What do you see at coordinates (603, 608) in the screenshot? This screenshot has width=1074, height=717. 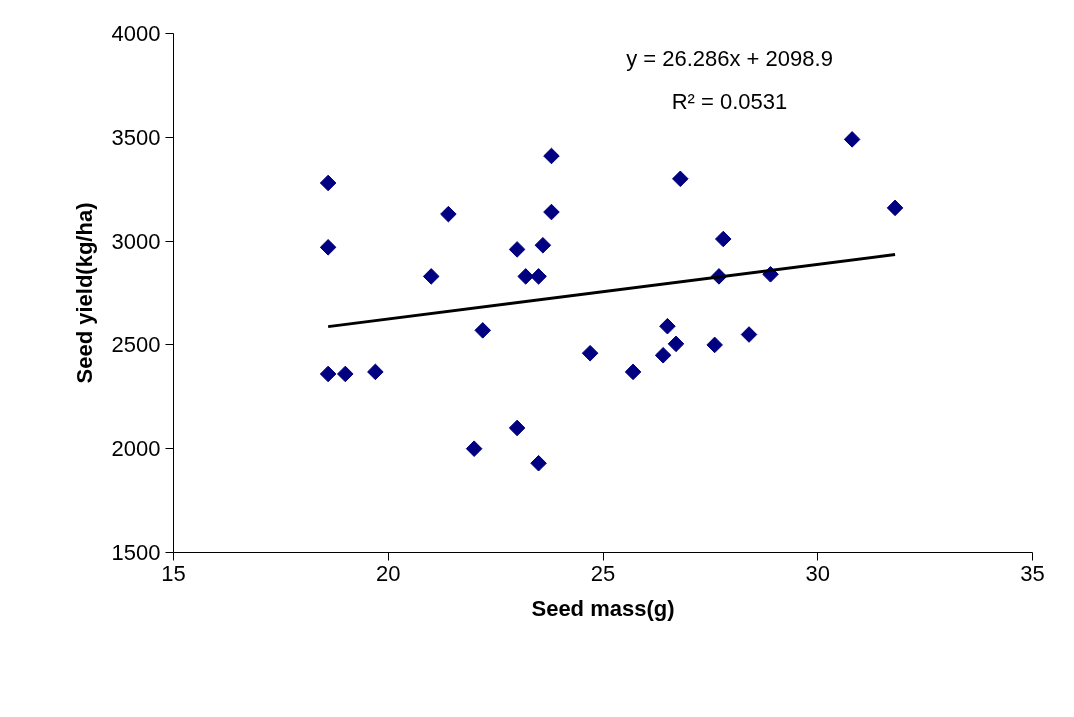 I see `x-axis-title: Seed mass(g)` at bounding box center [603, 608].